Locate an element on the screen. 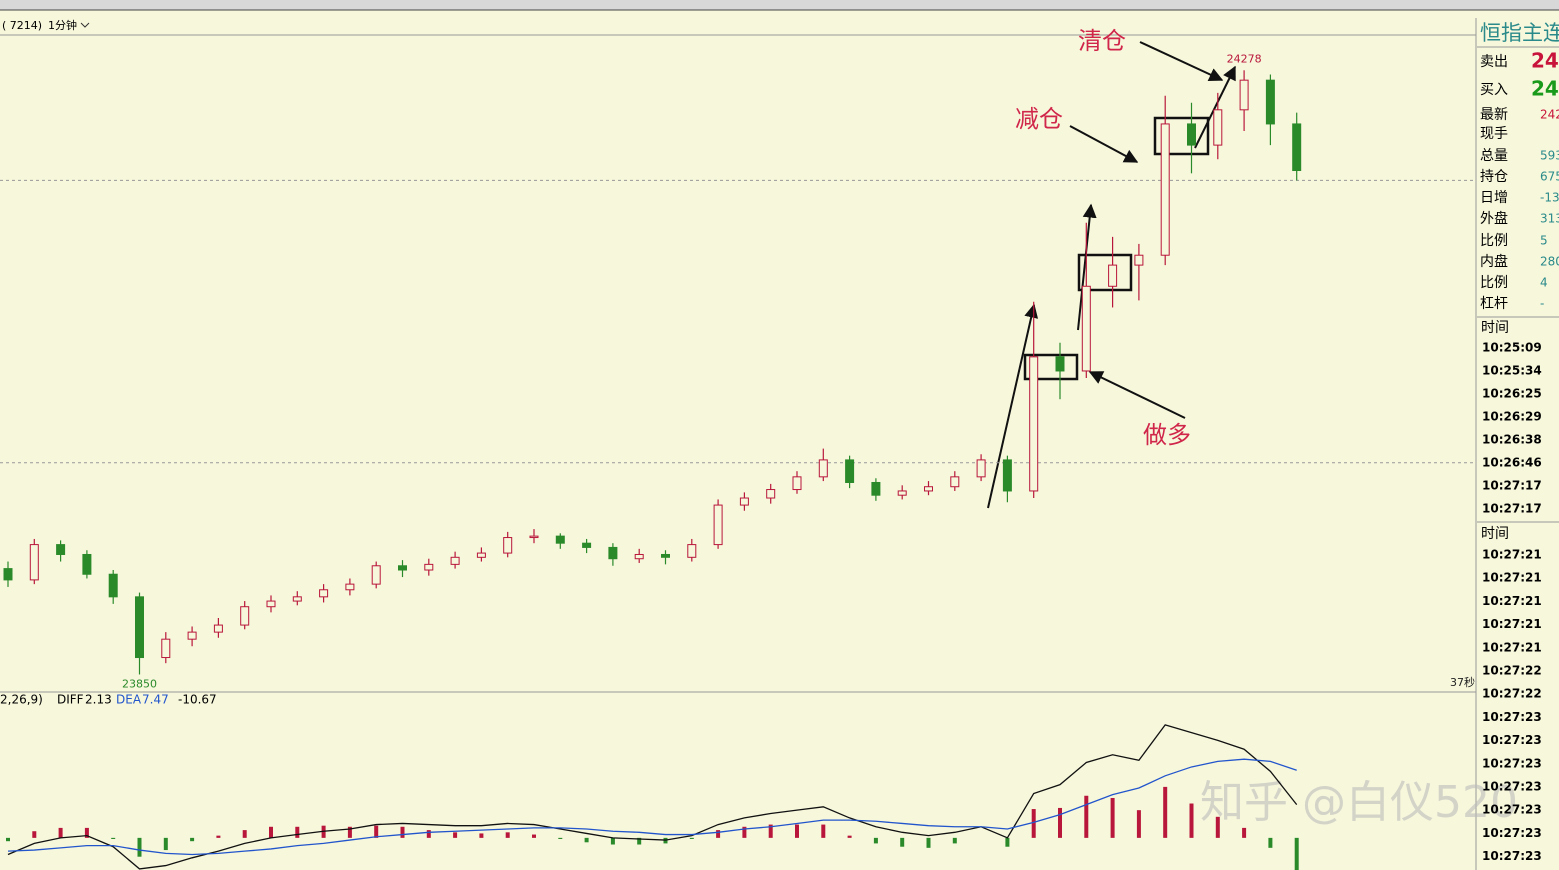  quote-value: 5 is located at coordinates (1544, 241).